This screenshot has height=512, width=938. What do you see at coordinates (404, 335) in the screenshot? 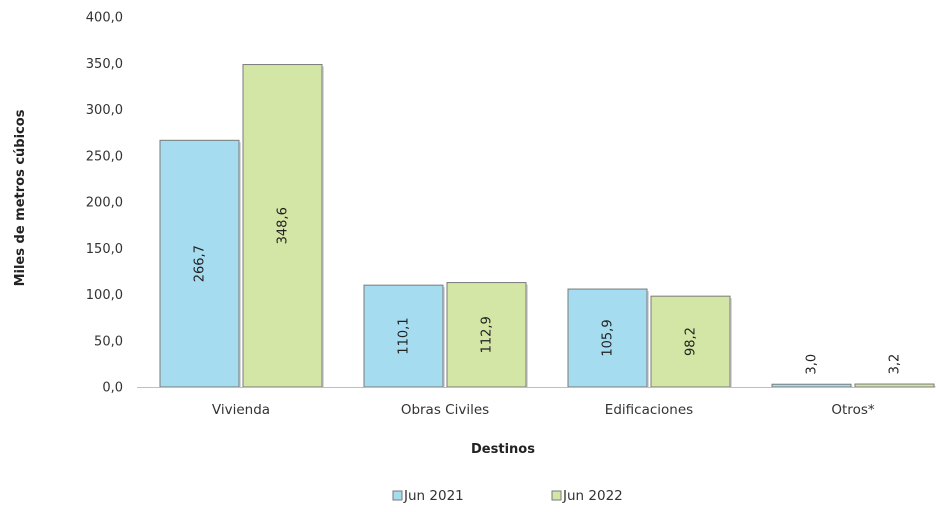
I see `data-label: 110,1` at bounding box center [404, 335].